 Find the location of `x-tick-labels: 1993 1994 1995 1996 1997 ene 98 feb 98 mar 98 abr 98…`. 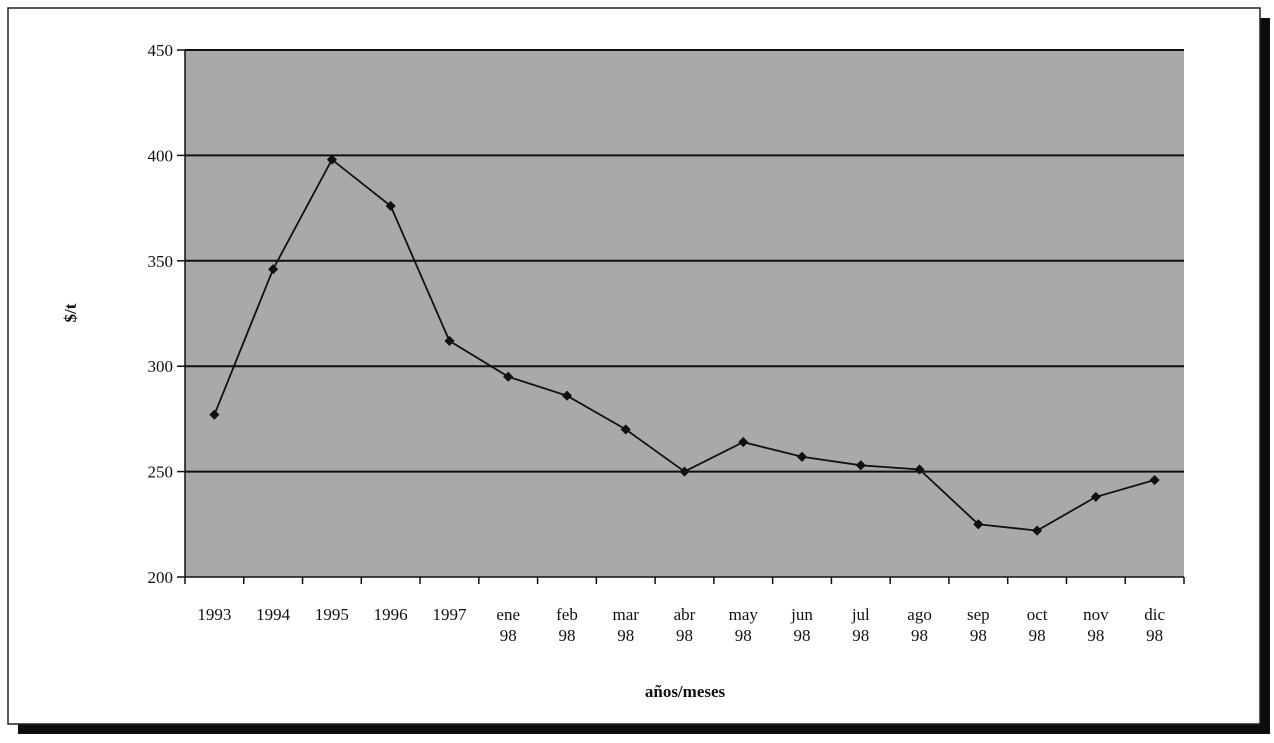

x-tick-labels: 1993 1994 1995 1996 1997 ene 98 feb 98 mar 98 abr 98… is located at coordinates (681, 625).